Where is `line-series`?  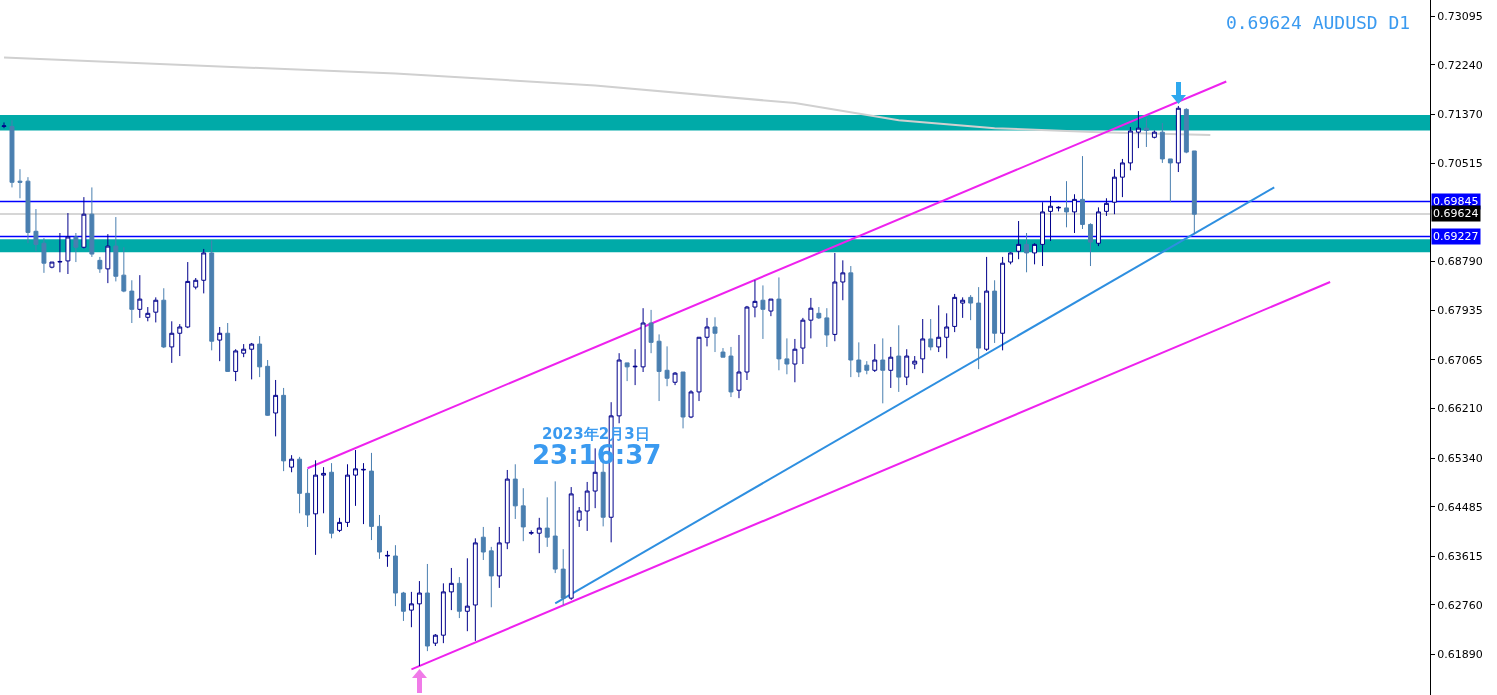 line-series is located at coordinates (607, 96).